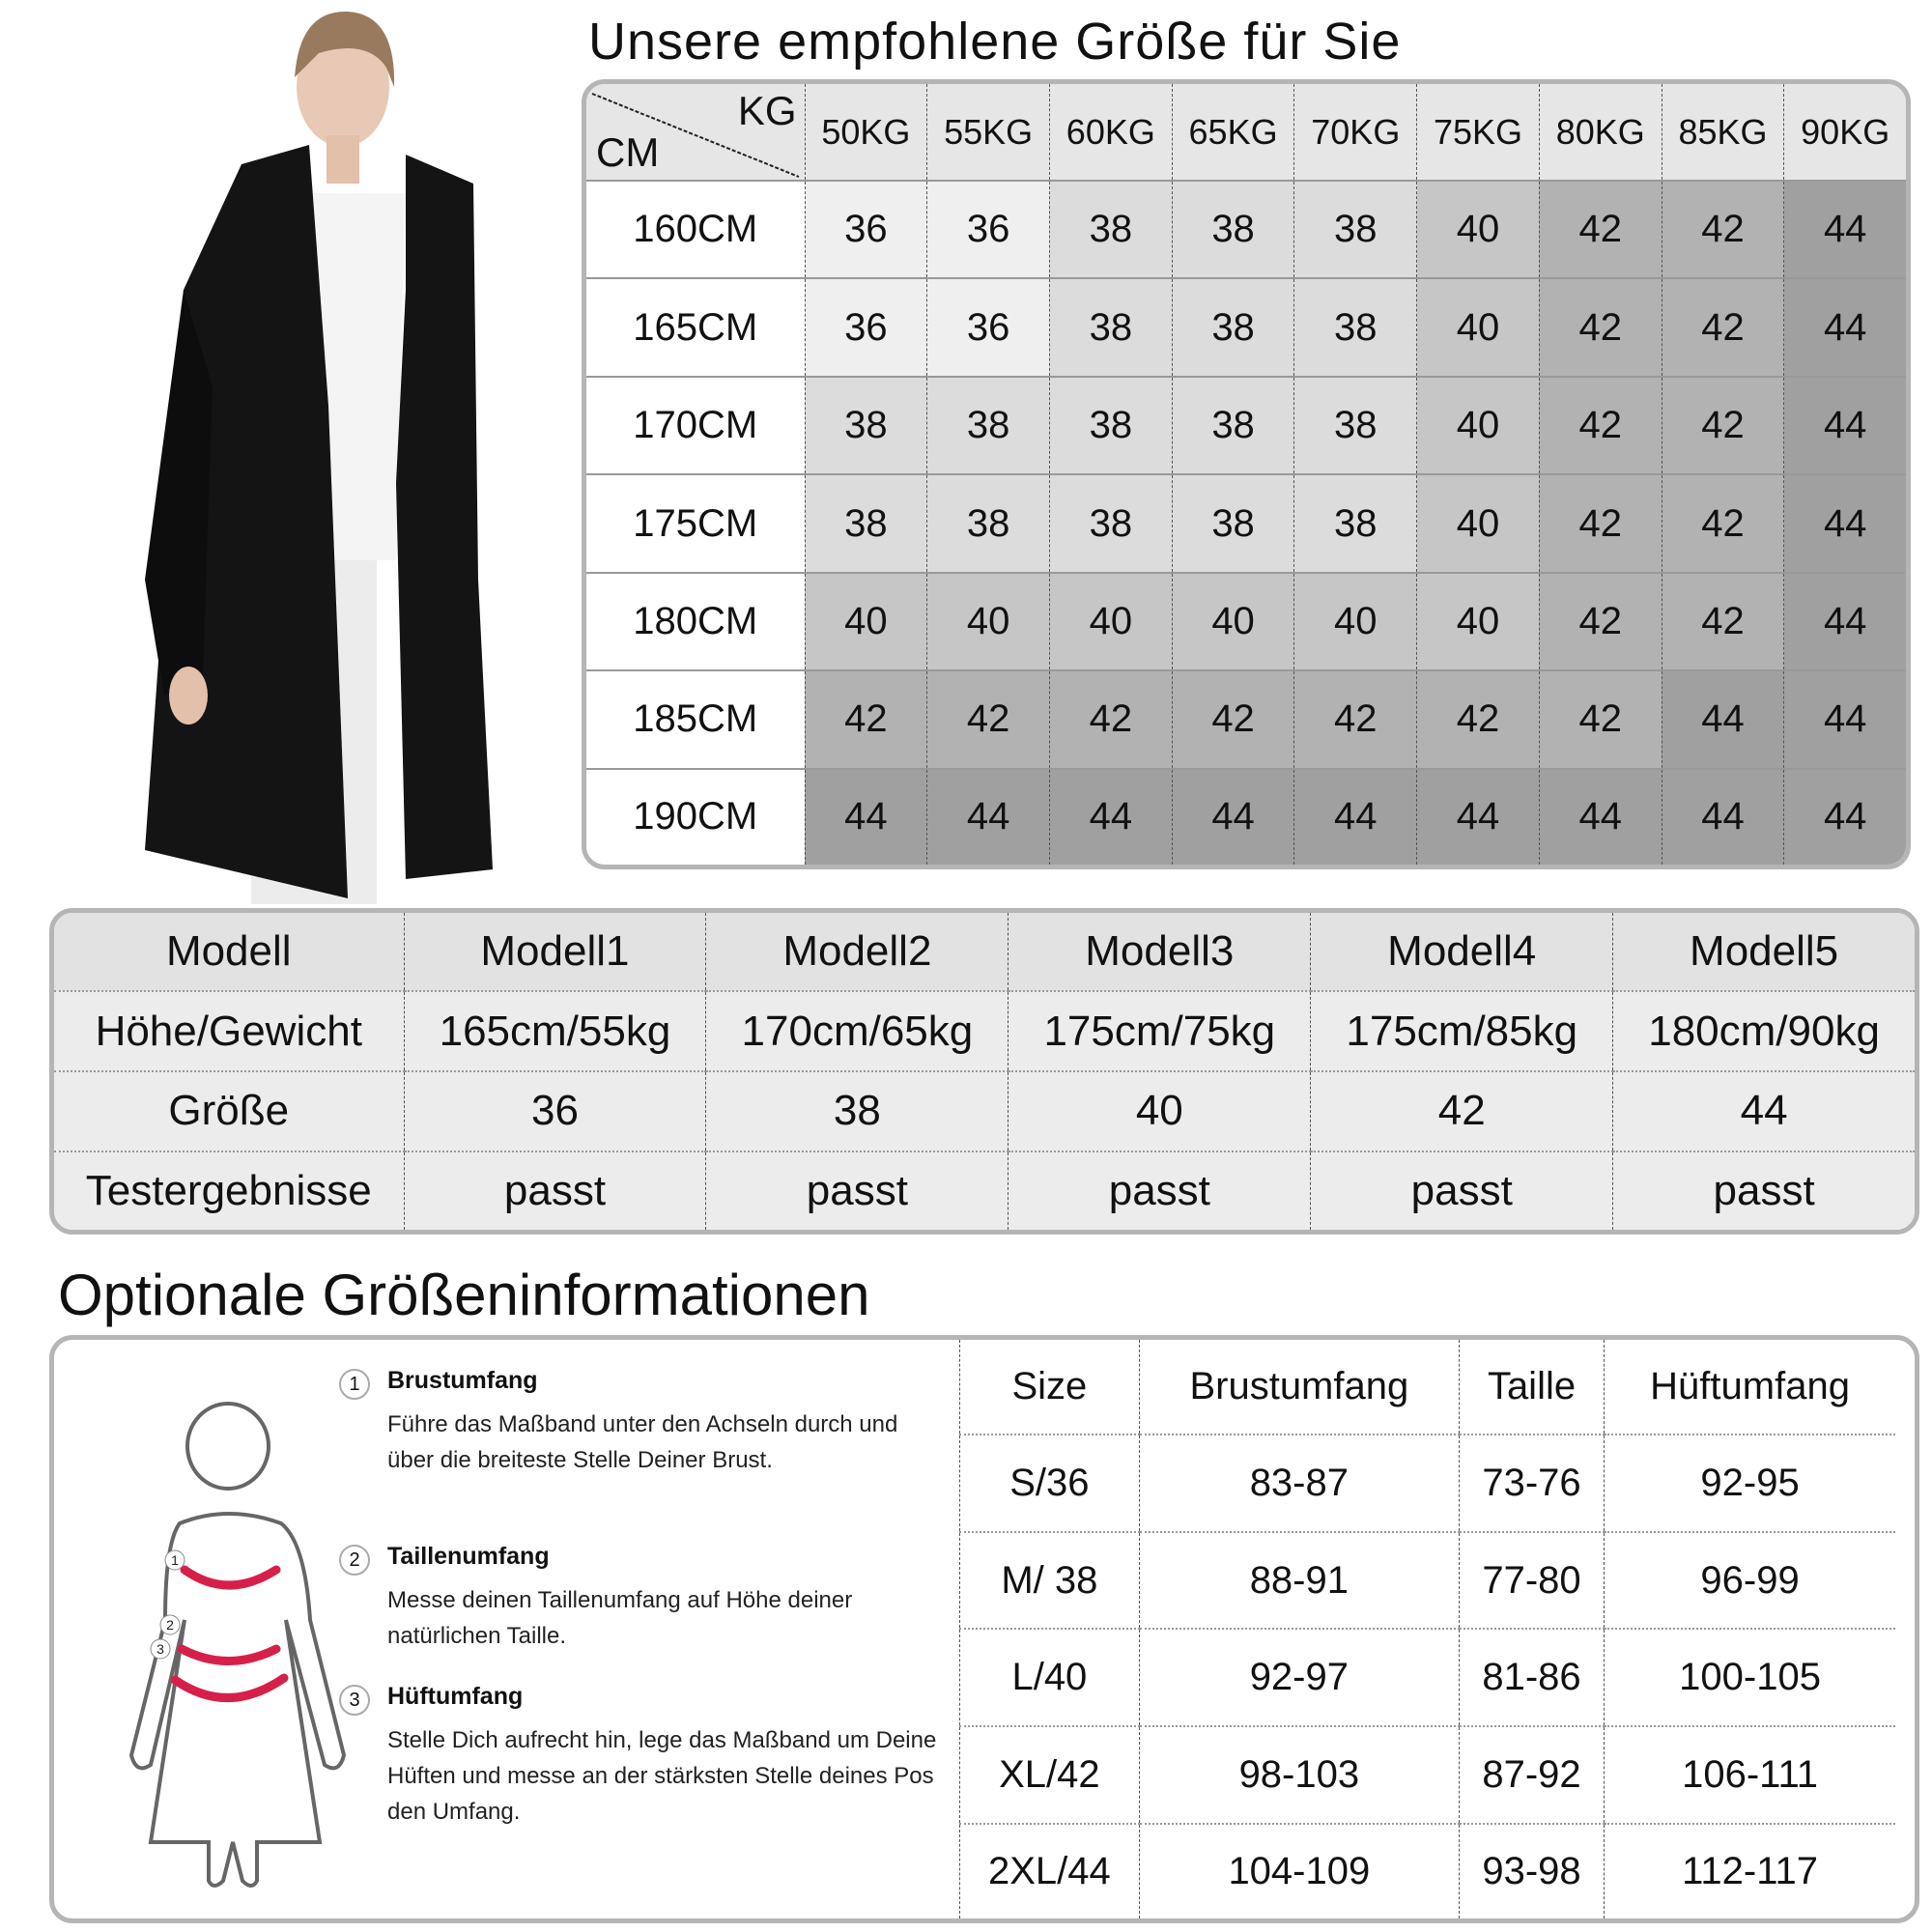 This screenshot has width=1932, height=1932. What do you see at coordinates (319, 457) in the screenshot?
I see `model-photo` at bounding box center [319, 457].